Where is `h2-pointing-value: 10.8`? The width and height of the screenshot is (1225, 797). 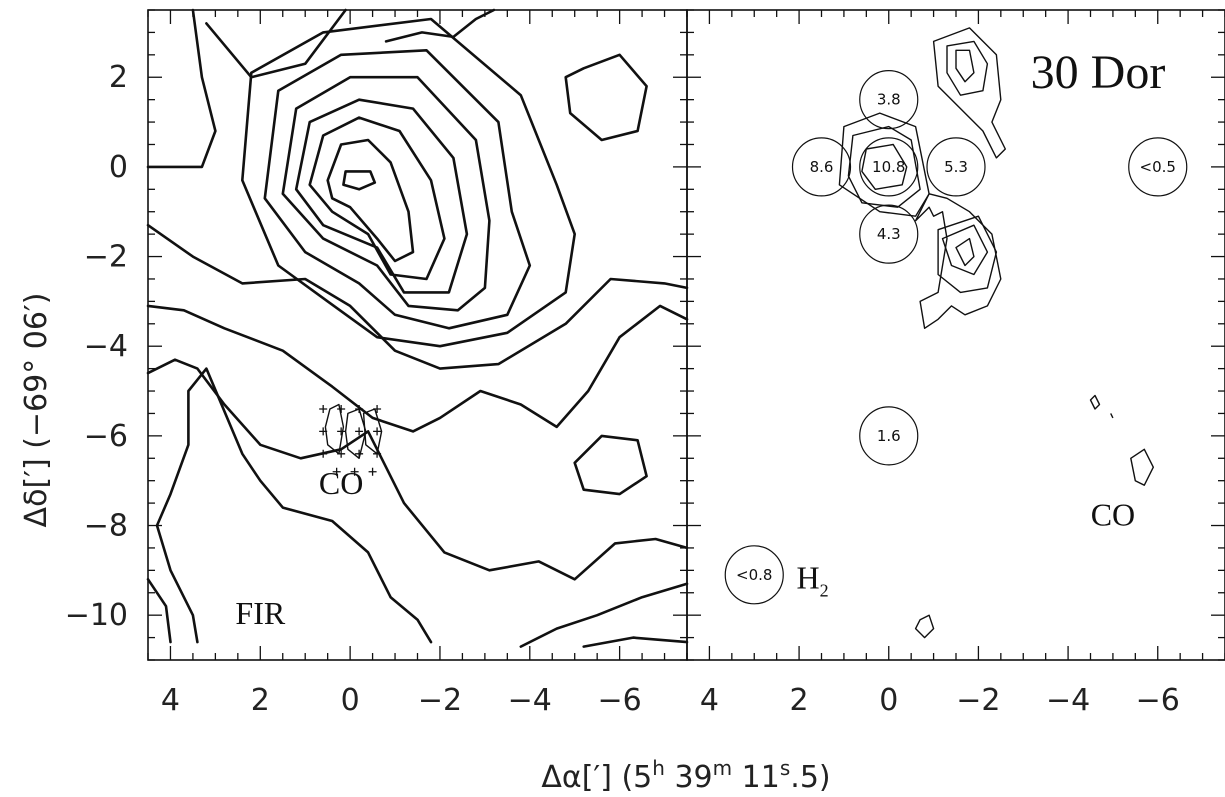 h2-pointing-value: 10.8 is located at coordinates (888, 167).